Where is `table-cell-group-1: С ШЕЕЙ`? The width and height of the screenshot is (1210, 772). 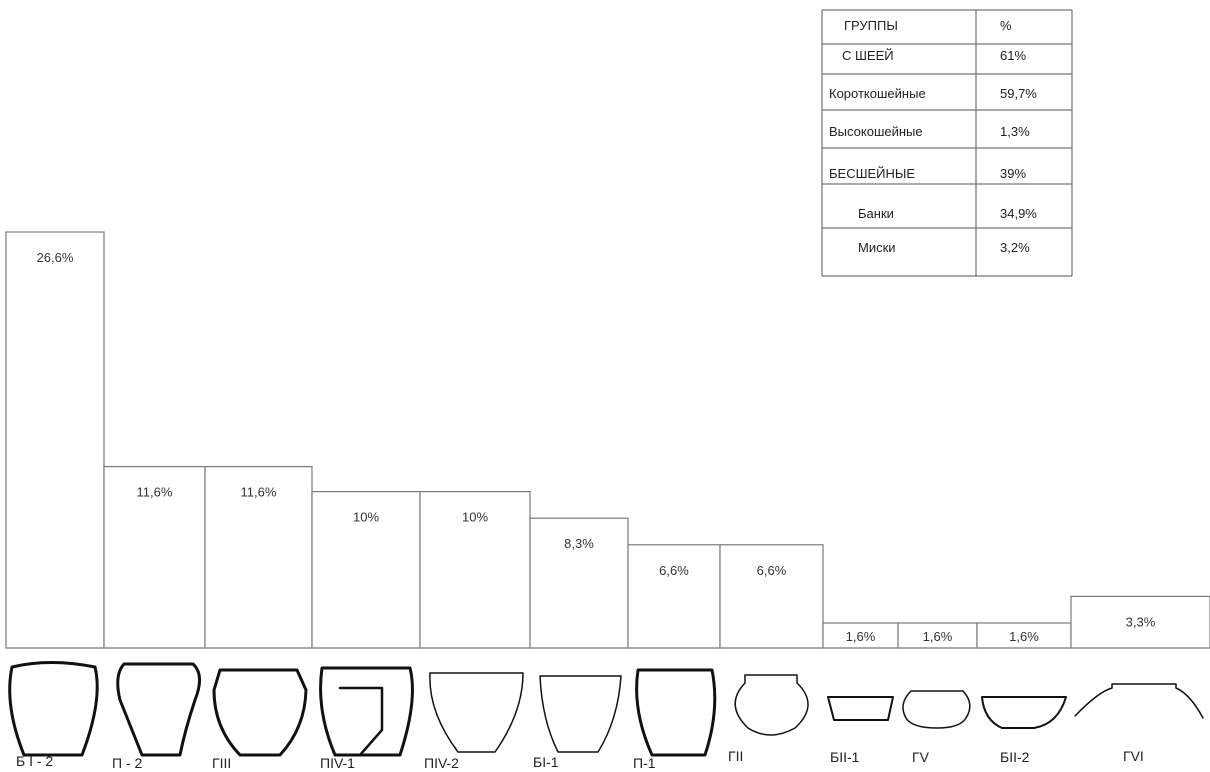 table-cell-group-1: С ШЕЕЙ is located at coordinates (868, 55).